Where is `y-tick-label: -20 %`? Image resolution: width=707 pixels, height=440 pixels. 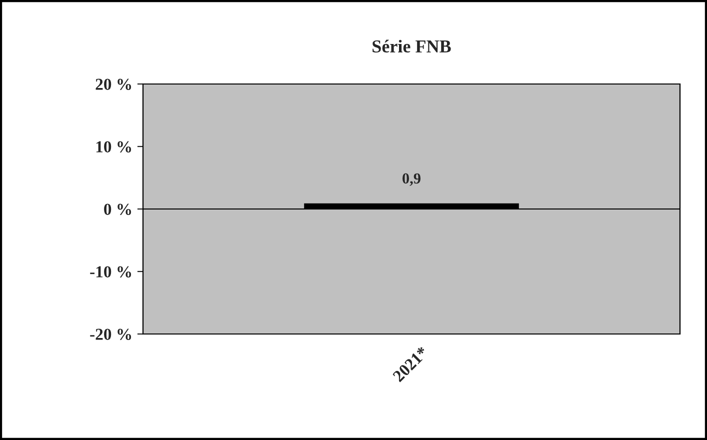 y-tick-label: -20 % is located at coordinates (111, 334).